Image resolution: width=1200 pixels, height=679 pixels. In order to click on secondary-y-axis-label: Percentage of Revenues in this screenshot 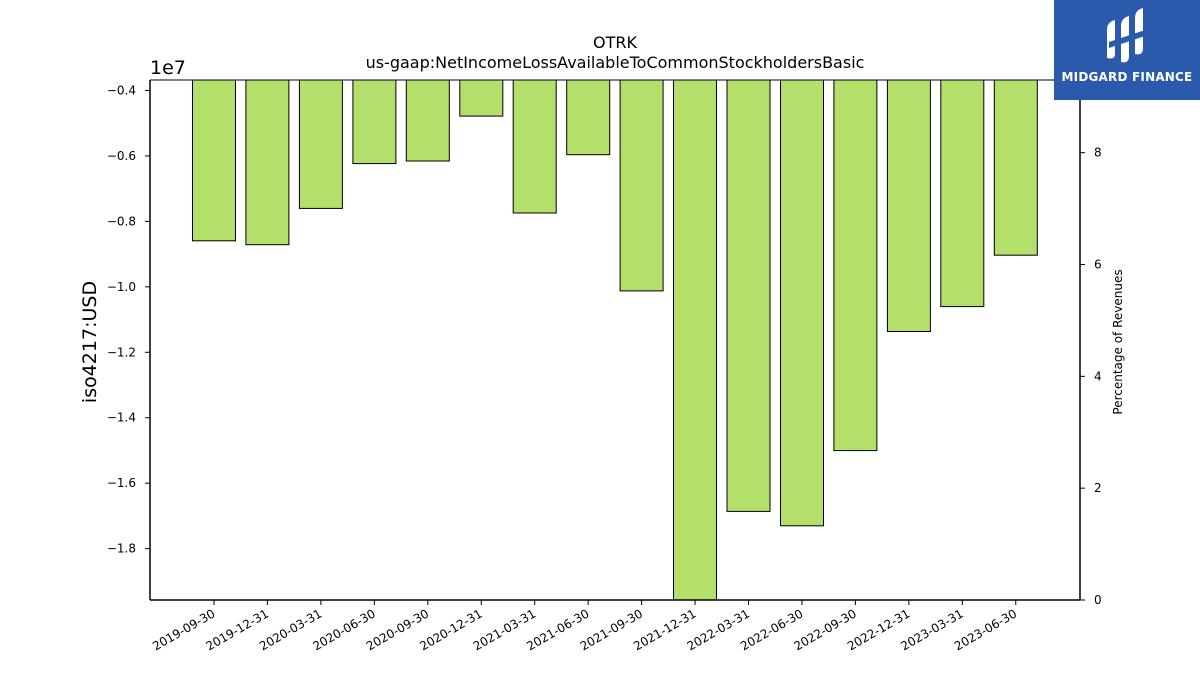, I will do `click(1118, 341)`.